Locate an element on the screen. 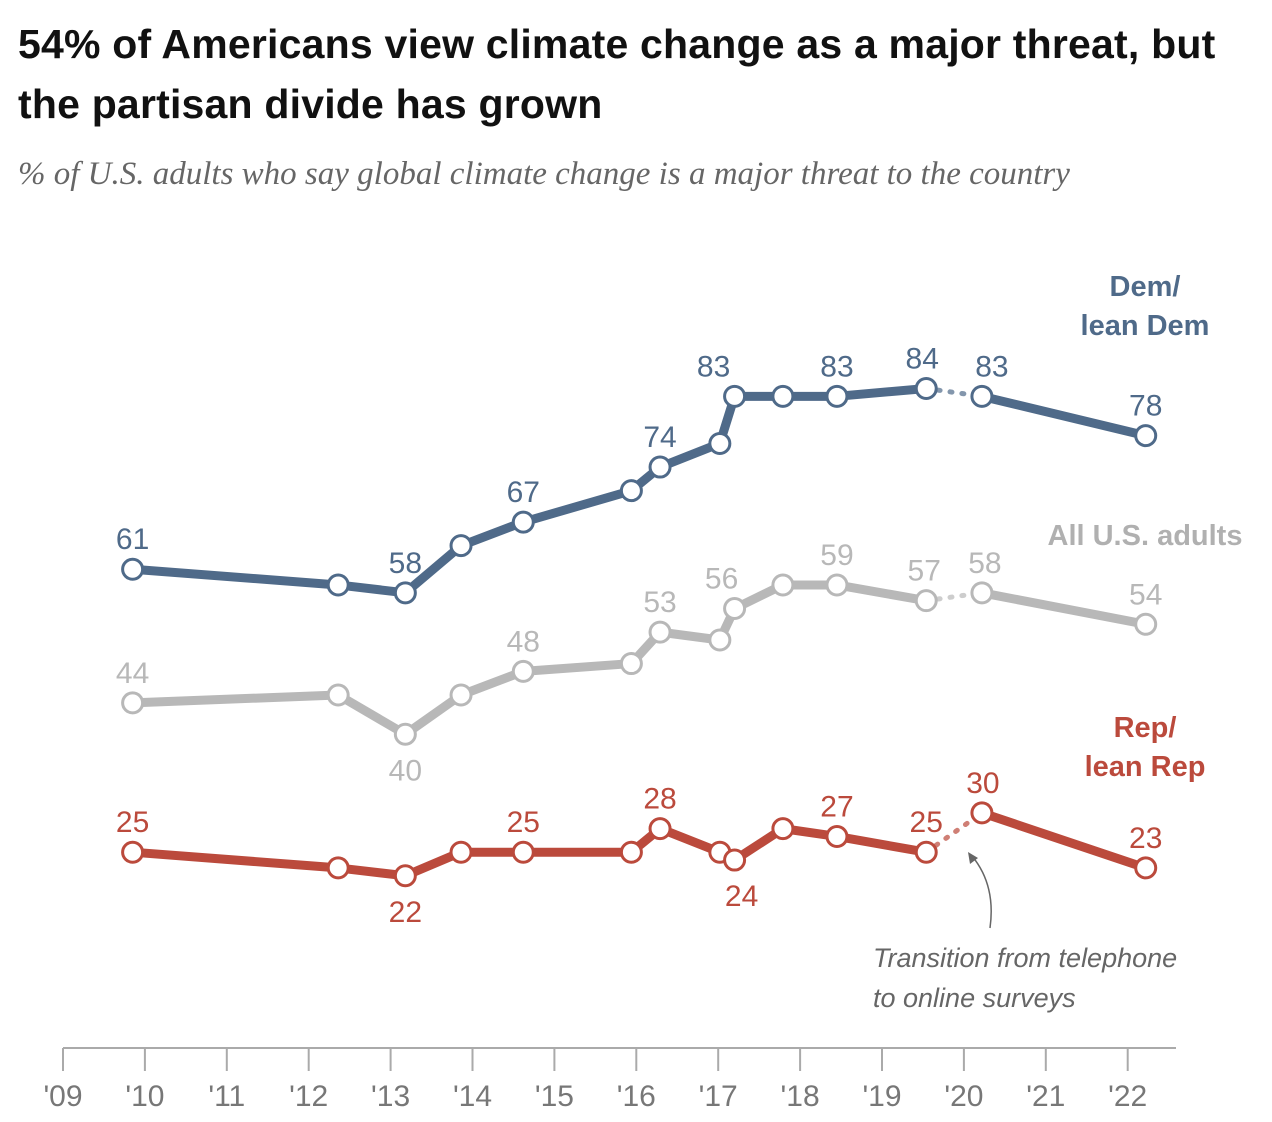  data-label: 40 is located at coordinates (405, 770).